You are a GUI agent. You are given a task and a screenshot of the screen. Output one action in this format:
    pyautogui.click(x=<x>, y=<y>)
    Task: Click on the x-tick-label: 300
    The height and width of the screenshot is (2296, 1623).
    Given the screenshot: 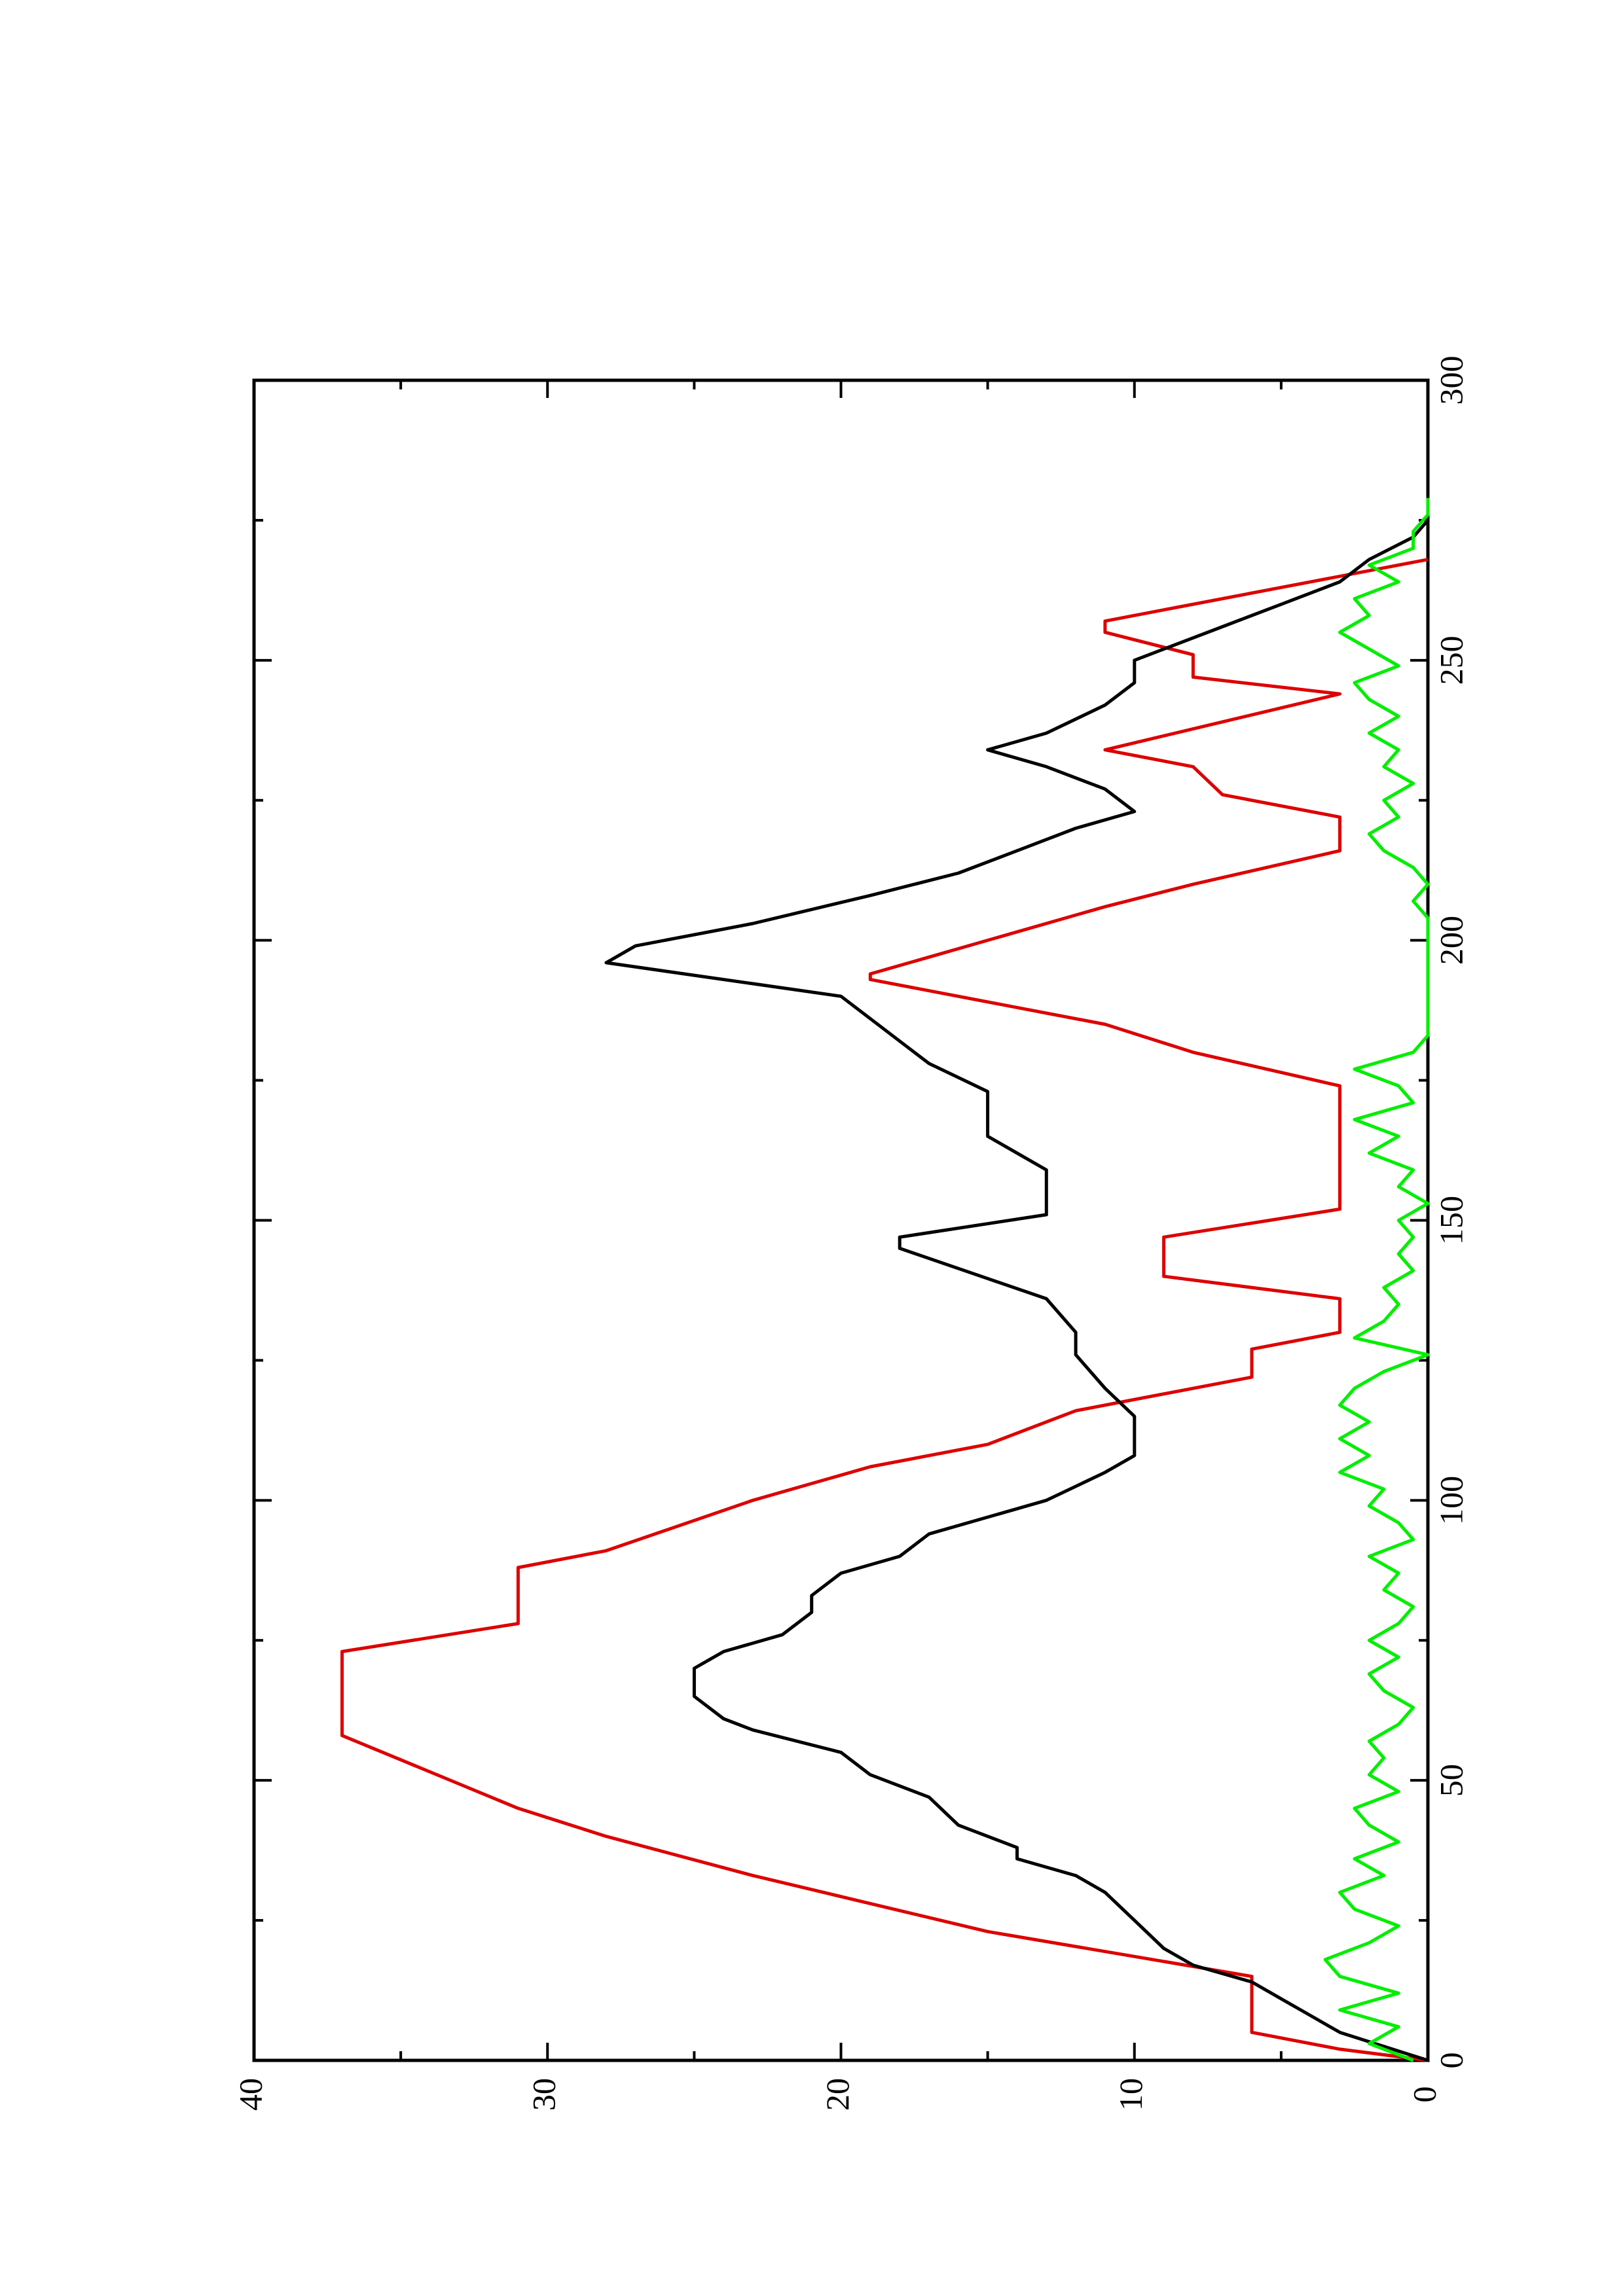 What is the action you would take?
    pyautogui.click(x=1450, y=380)
    